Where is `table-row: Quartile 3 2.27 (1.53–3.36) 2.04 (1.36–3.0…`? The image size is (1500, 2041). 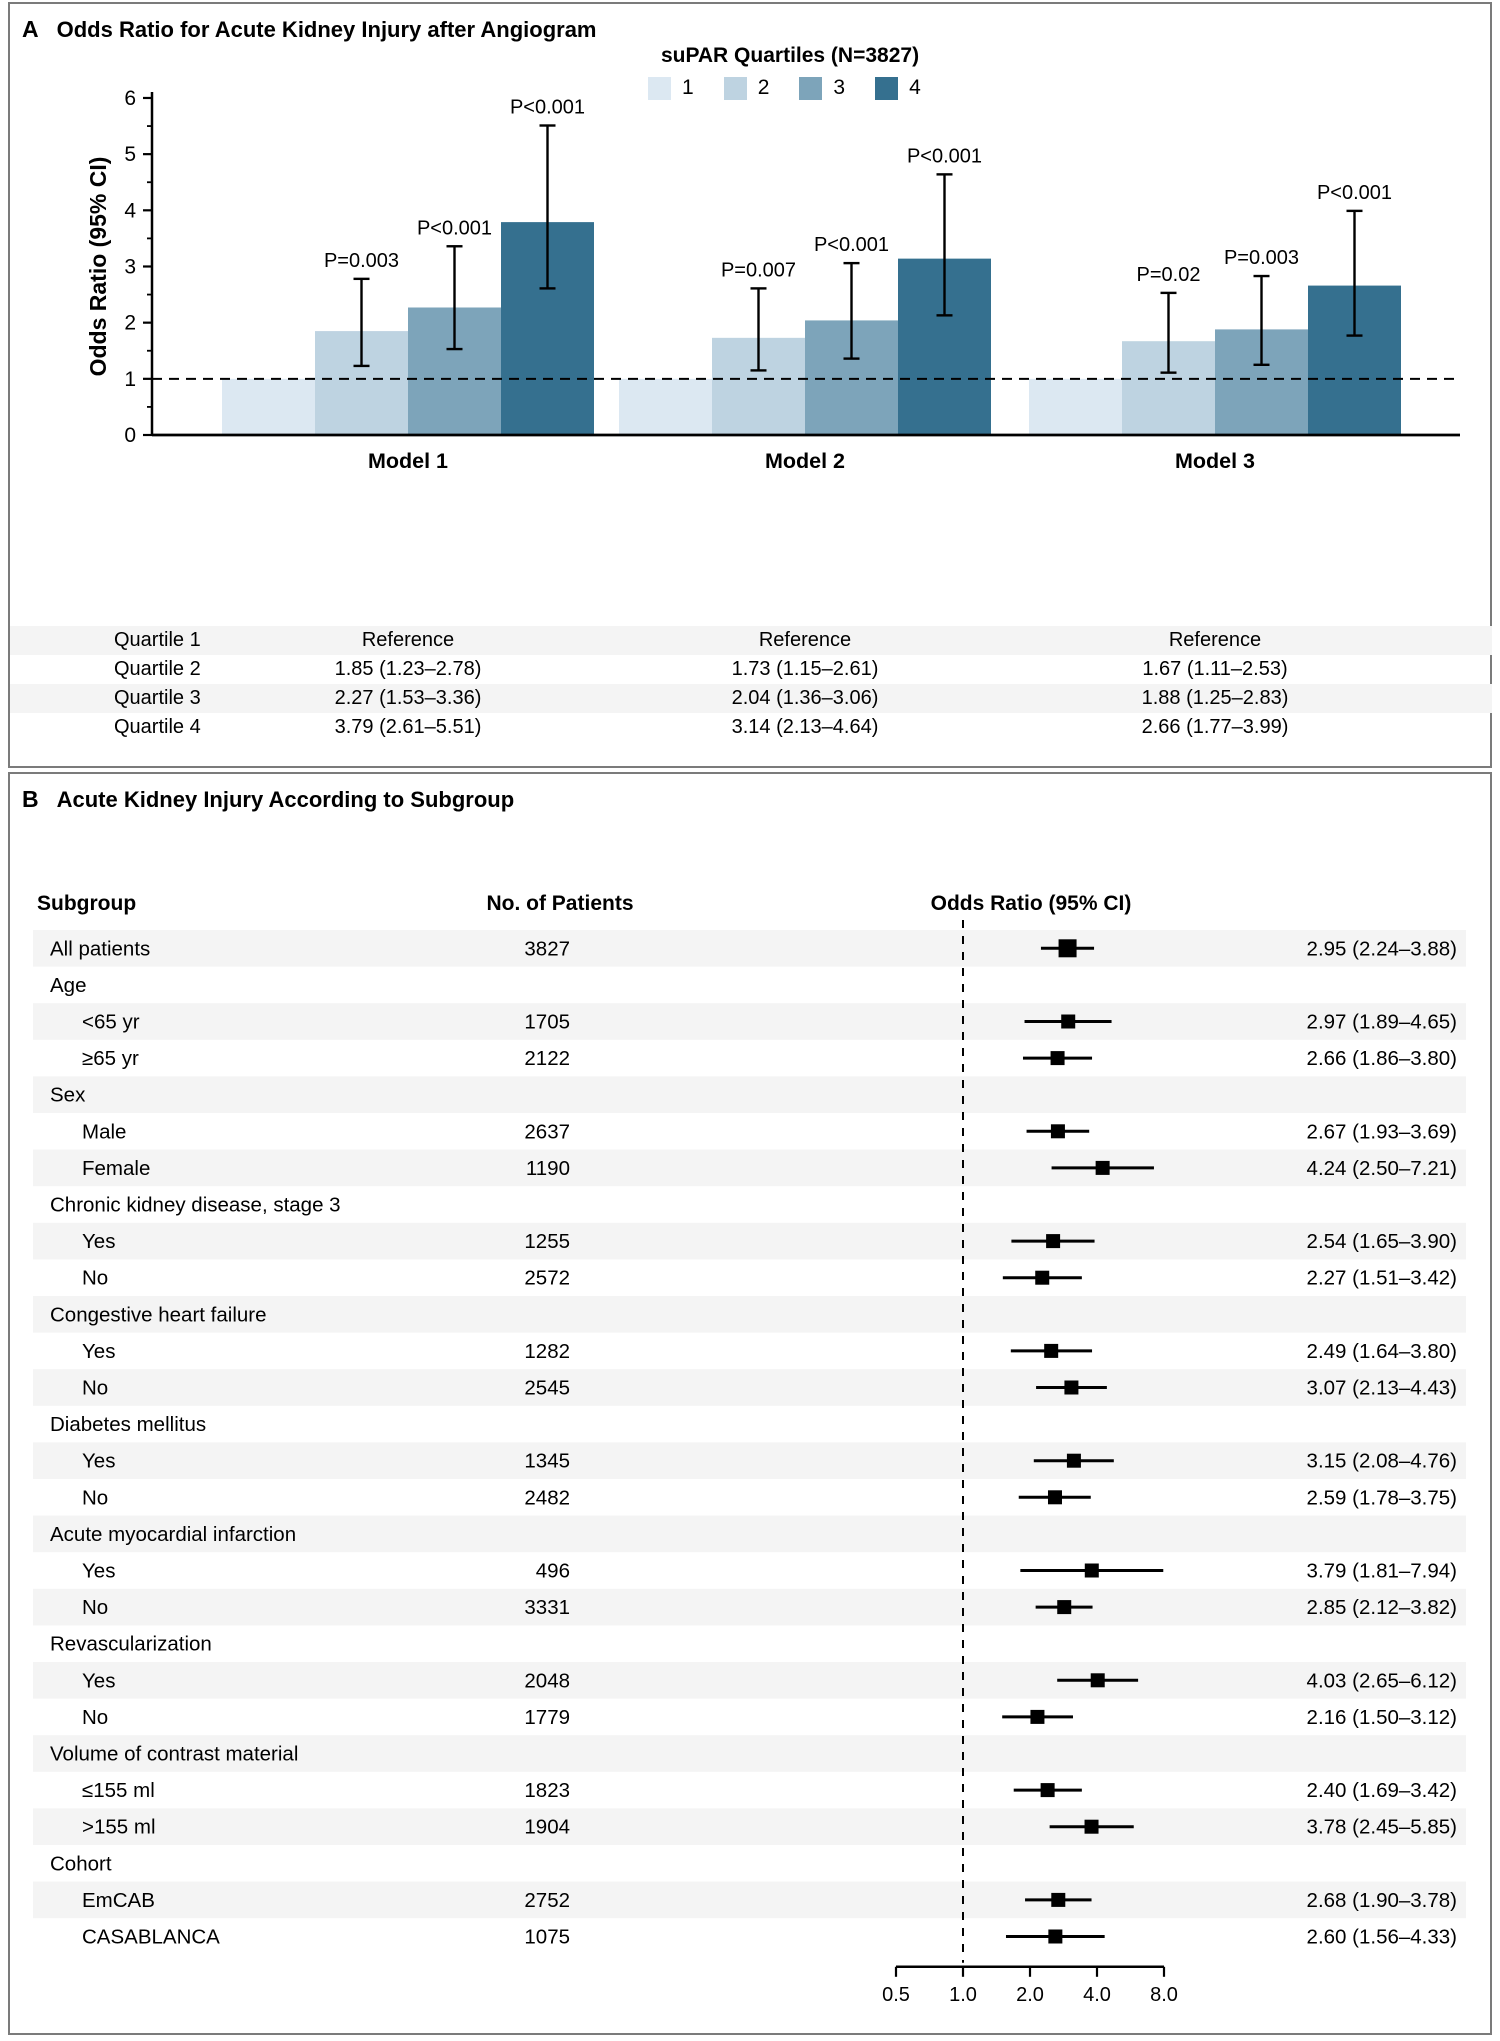 table-row: Quartile 3 2.27 (1.53–3.36) 2.04 (1.36–3.0… is located at coordinates (751, 698).